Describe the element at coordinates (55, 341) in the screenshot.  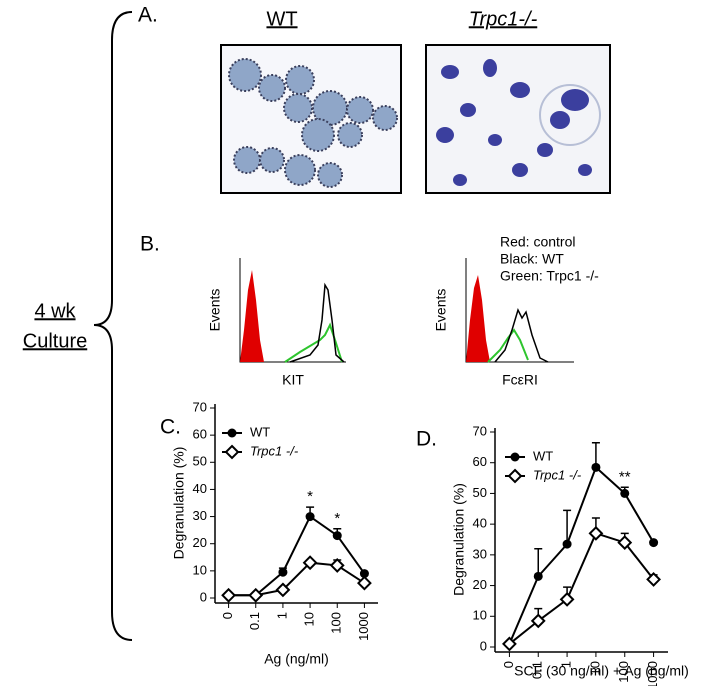
I see `side-label: Culture` at that location.